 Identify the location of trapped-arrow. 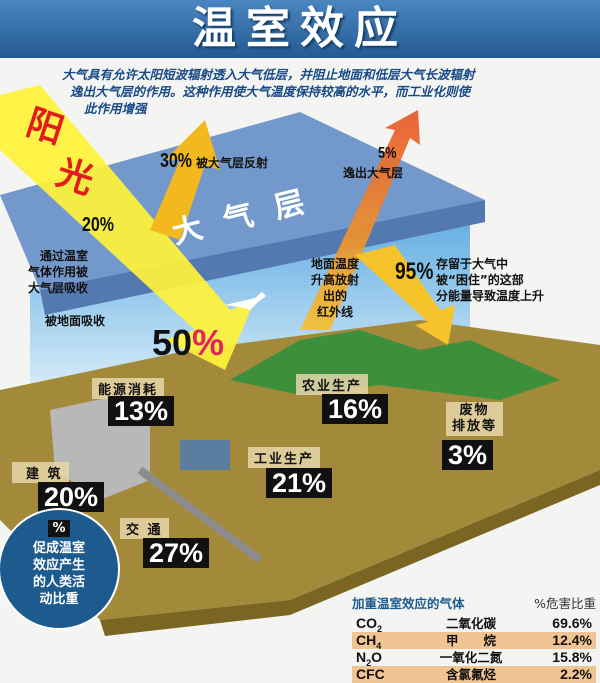
(405, 295).